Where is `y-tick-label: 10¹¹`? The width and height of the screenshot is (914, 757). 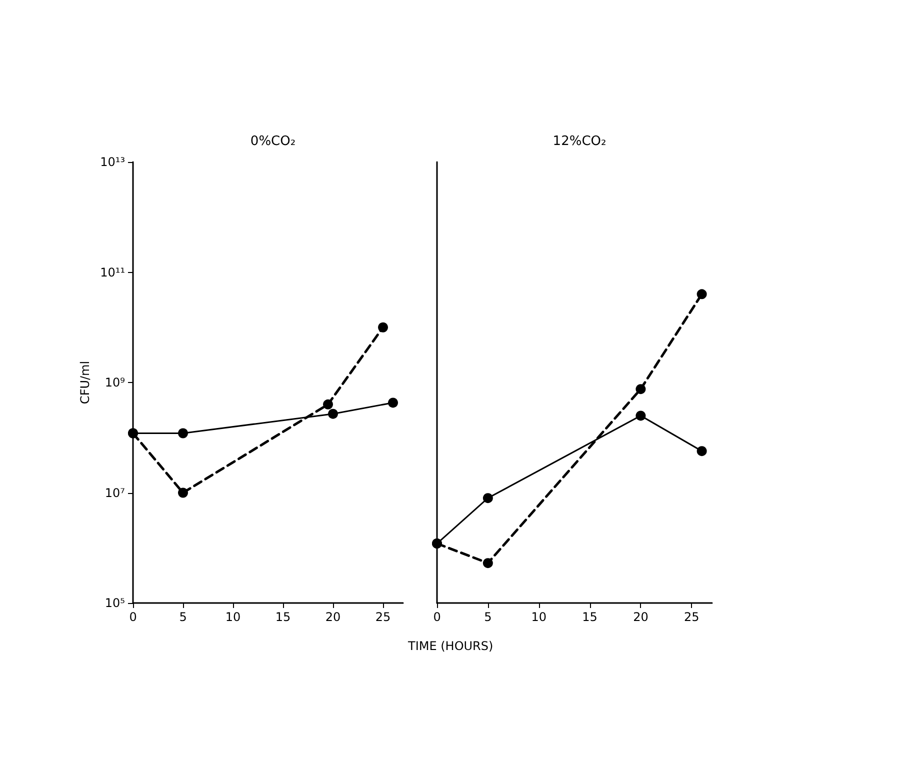
y-tick-label: 10¹¹ is located at coordinates (113, 272).